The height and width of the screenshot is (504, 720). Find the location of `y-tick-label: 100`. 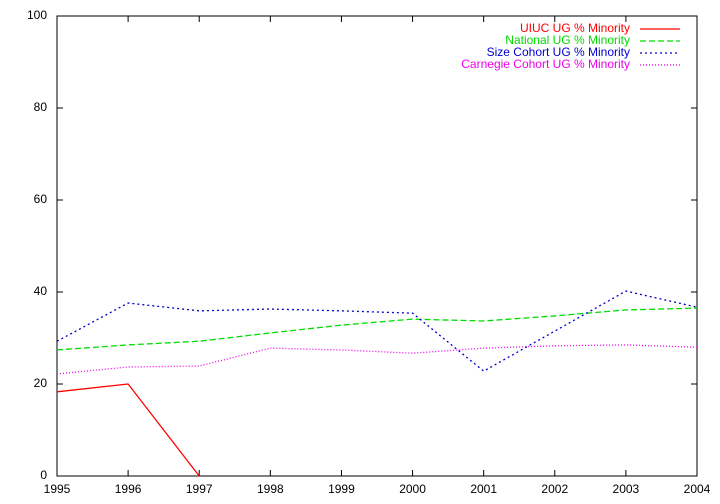

y-tick-label: 100 is located at coordinates (37, 15).